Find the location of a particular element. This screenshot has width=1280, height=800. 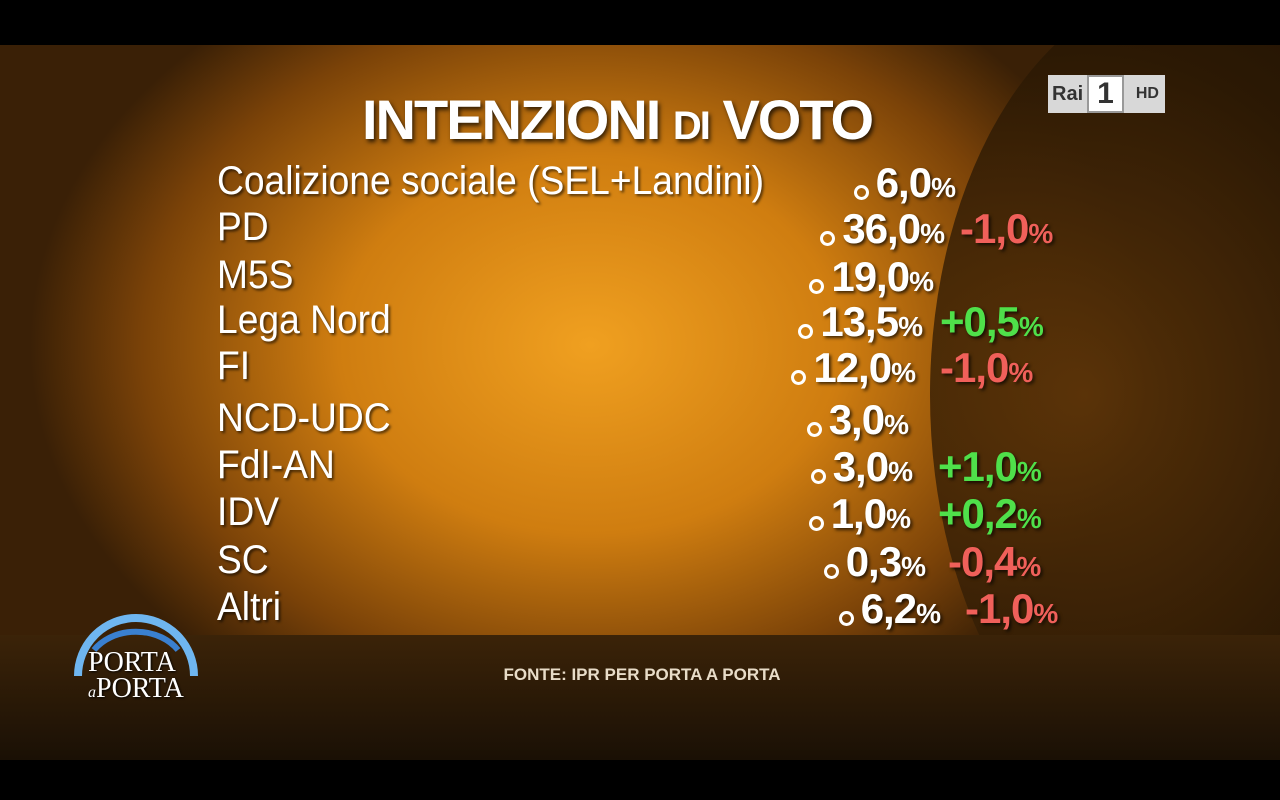

vote-change: -0,4% is located at coordinates (994, 561).